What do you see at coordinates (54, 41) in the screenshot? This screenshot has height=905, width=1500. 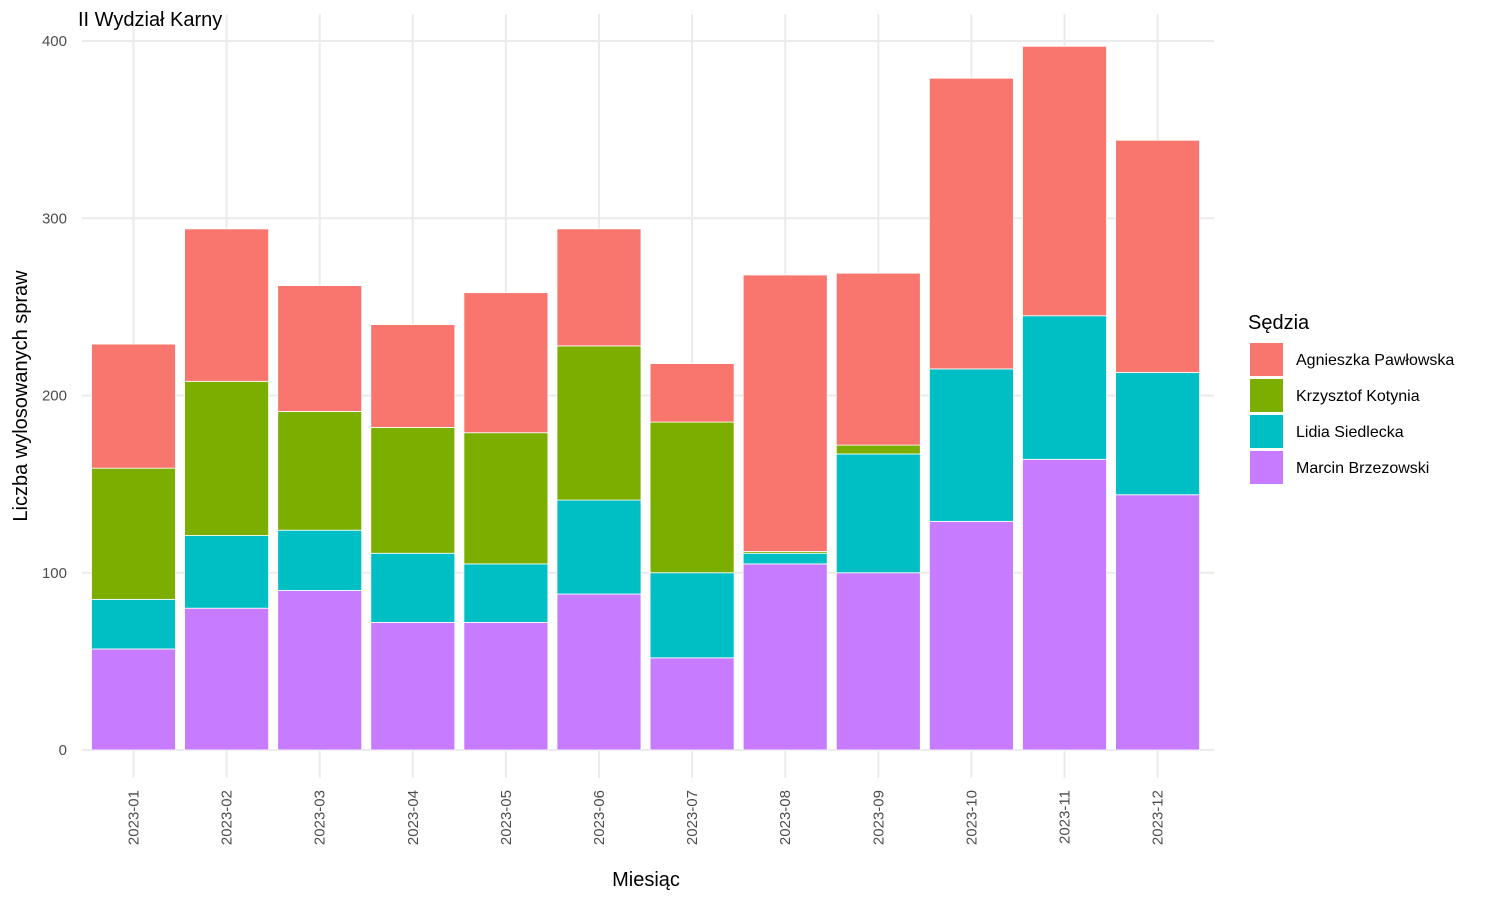 I see `y-tick-label: 400` at bounding box center [54, 41].